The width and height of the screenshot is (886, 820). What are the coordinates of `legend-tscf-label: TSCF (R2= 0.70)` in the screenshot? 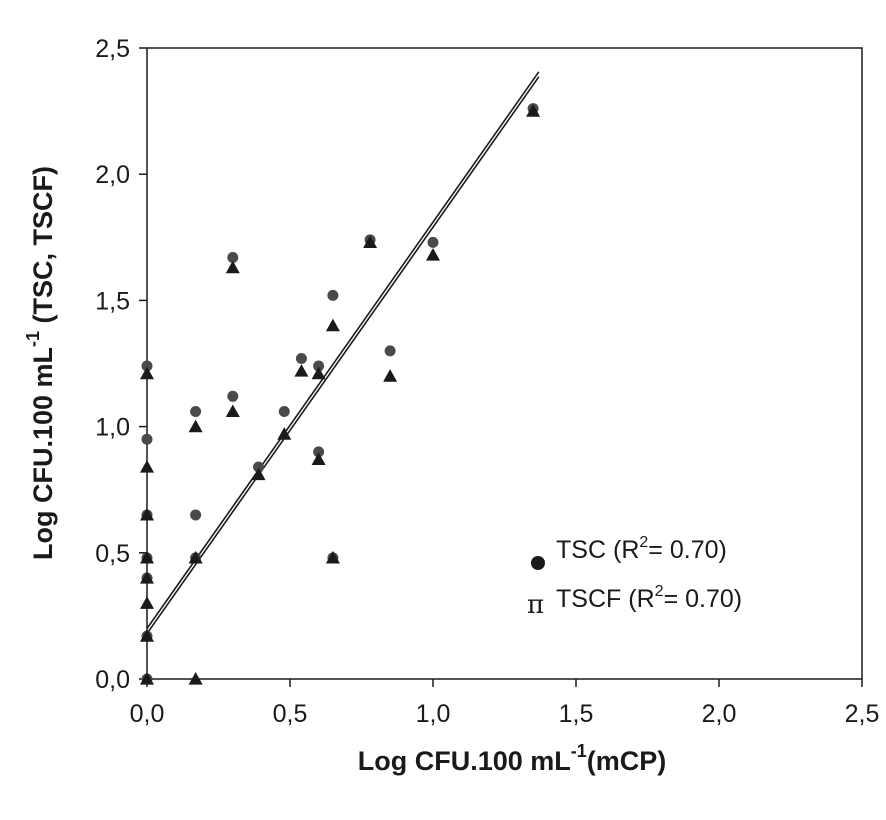 It's located at (649, 598).